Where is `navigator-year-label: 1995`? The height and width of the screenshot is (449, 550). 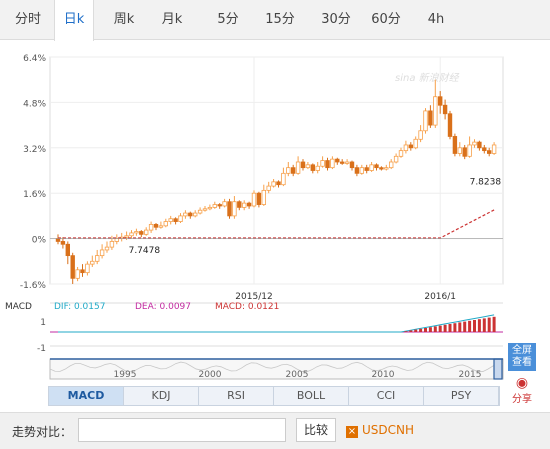
navigator-year-label: 1995 is located at coordinates (125, 375).